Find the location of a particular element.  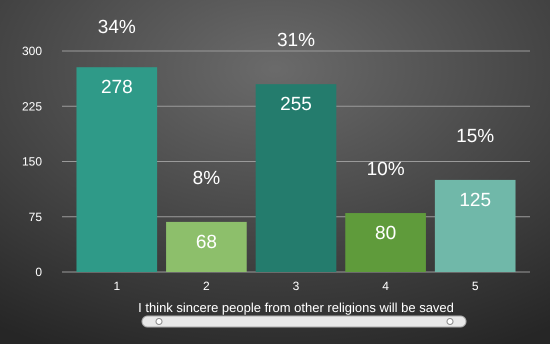

x-axis-title: I think sincere people from other religions will be saved is located at coordinates (296, 307).